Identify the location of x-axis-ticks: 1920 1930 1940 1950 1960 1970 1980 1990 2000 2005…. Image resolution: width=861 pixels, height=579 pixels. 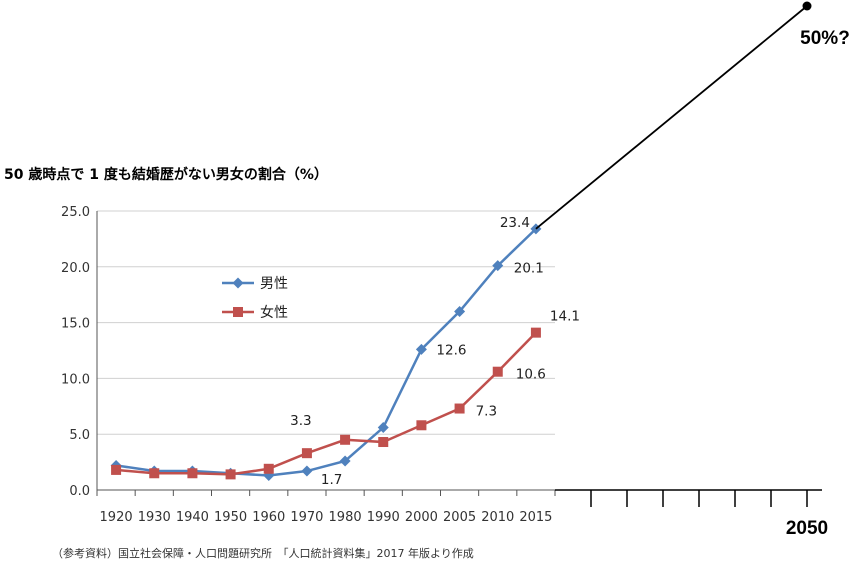
(326, 507).